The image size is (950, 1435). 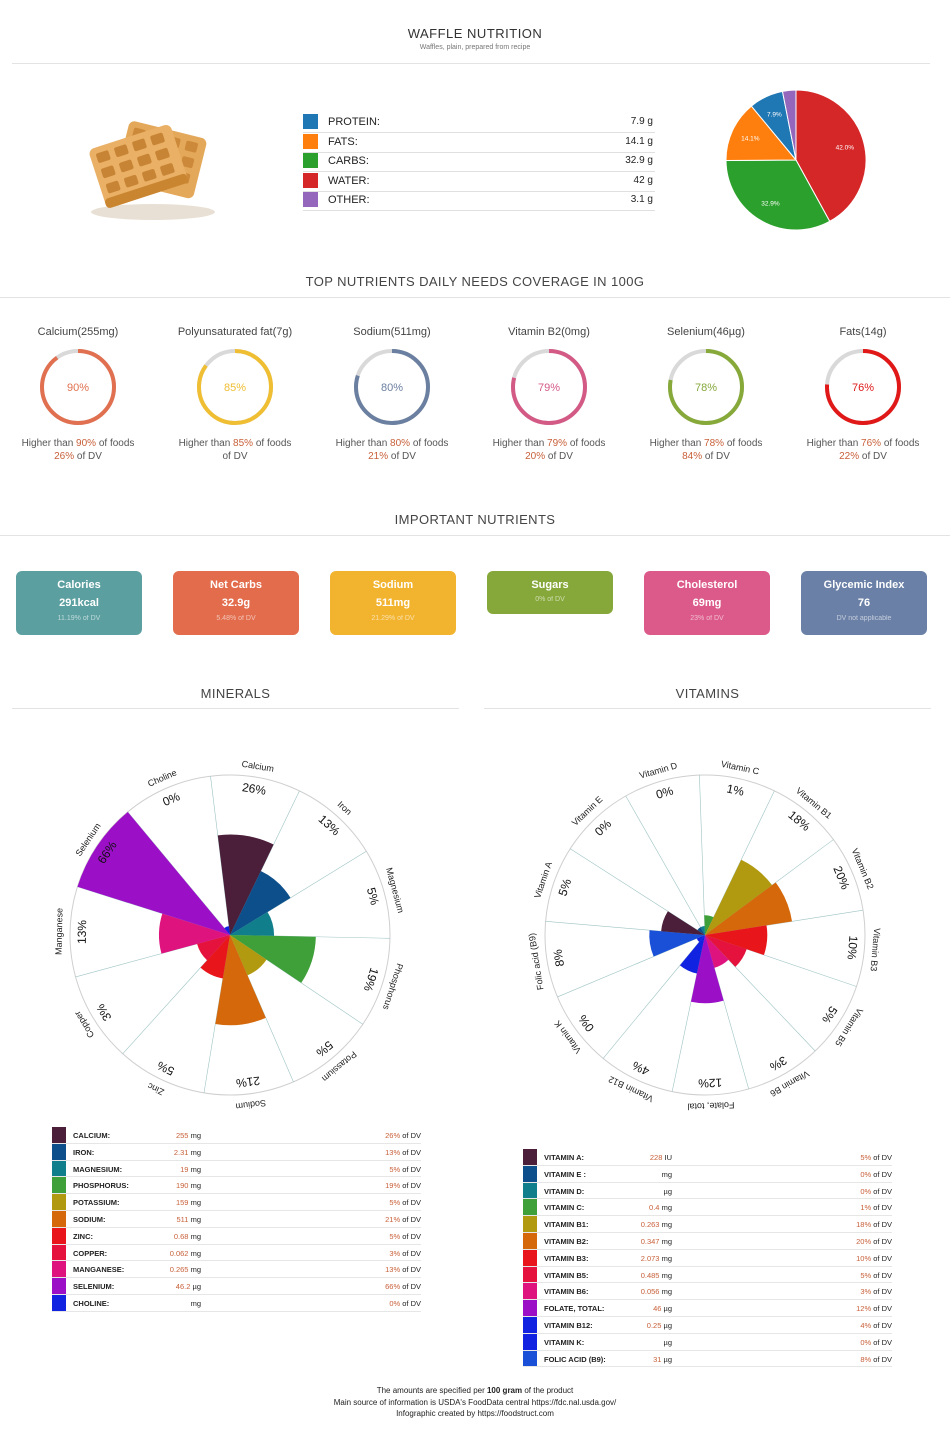 I want to click on nutrient-amount: mg, so click(x=667, y=1174).